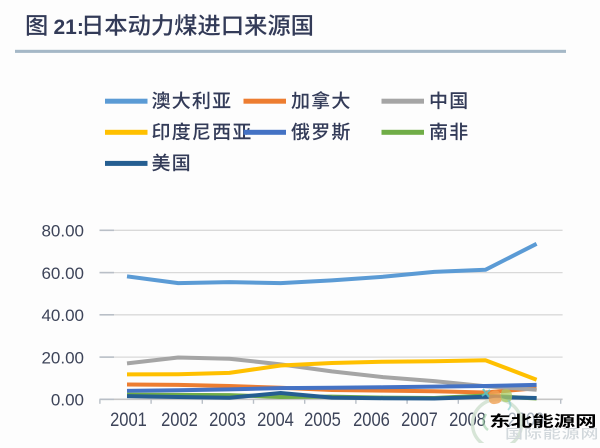  I want to click on svg-text: 2004, so click(275, 419).